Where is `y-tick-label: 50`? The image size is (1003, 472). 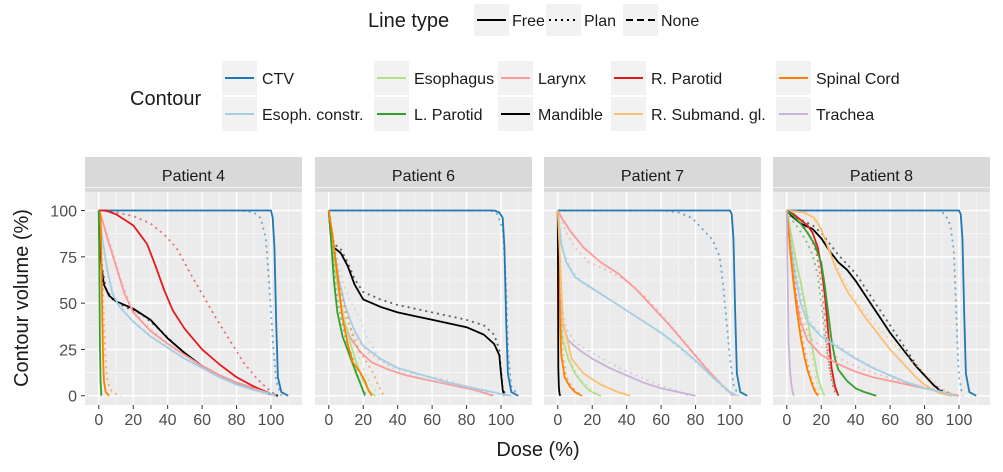
y-tick-label: 50 is located at coordinates (68, 304).